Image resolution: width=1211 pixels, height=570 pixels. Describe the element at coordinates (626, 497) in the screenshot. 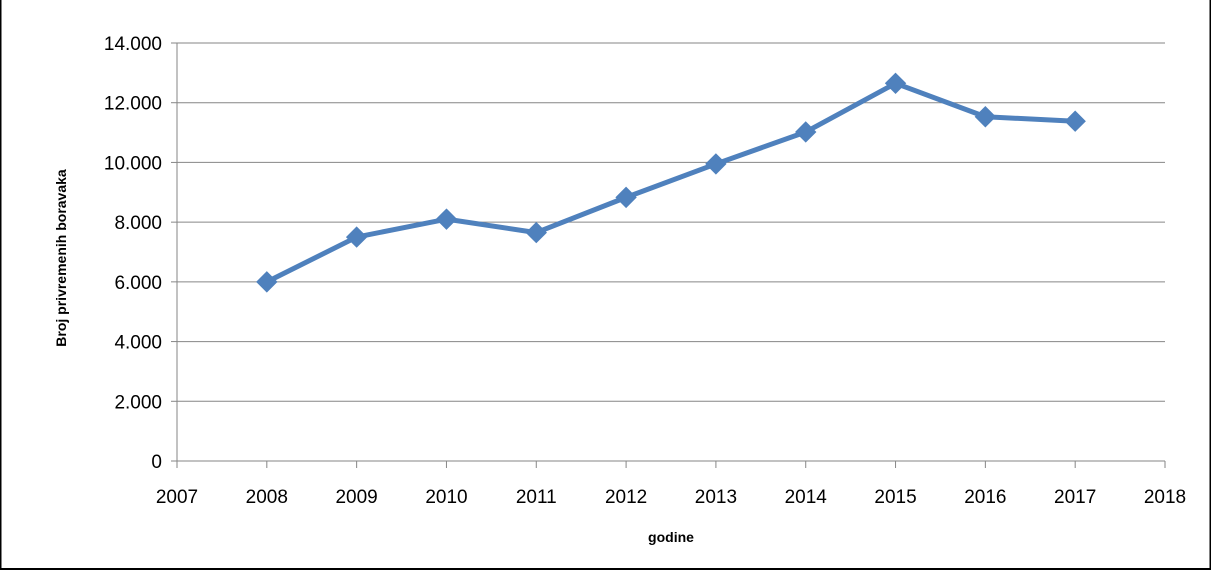

I see `x-tick-label: 2012` at that location.